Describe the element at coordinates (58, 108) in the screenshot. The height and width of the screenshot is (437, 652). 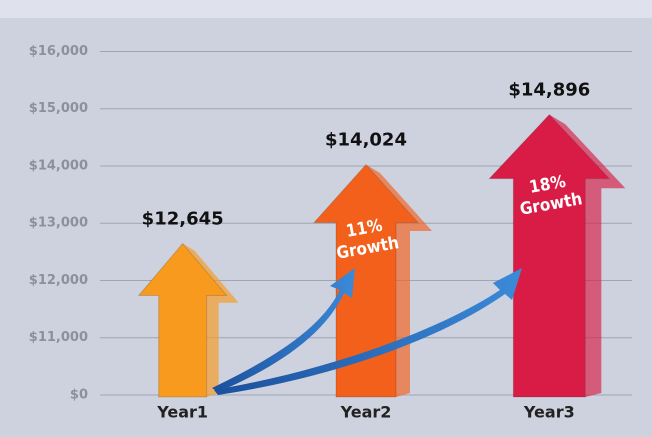
I see `y-tick-label: $15,000` at that location.